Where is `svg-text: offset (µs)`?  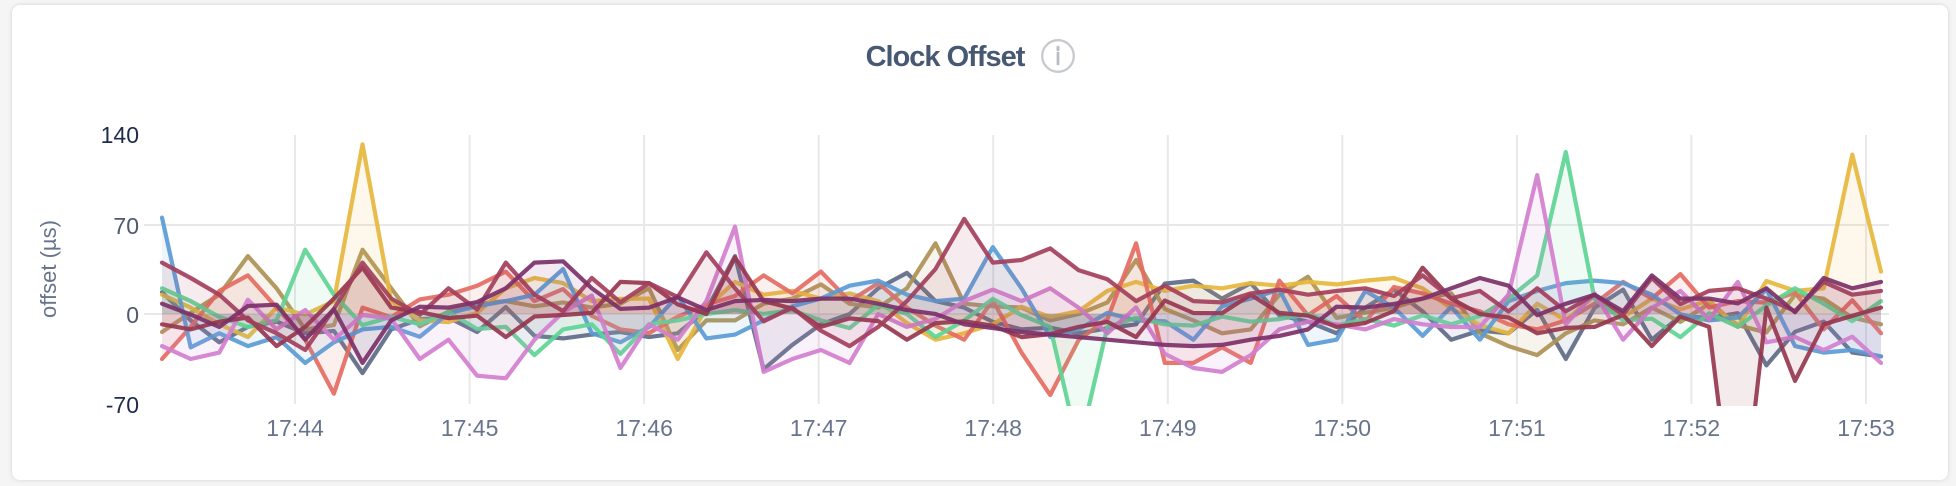 svg-text: offset (µs) is located at coordinates (48, 269).